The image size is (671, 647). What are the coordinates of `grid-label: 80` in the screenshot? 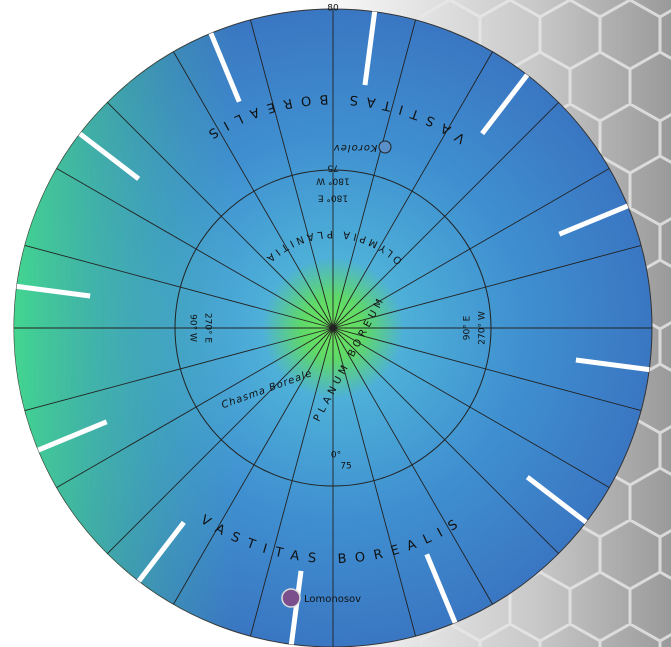 It's located at (333, 9).